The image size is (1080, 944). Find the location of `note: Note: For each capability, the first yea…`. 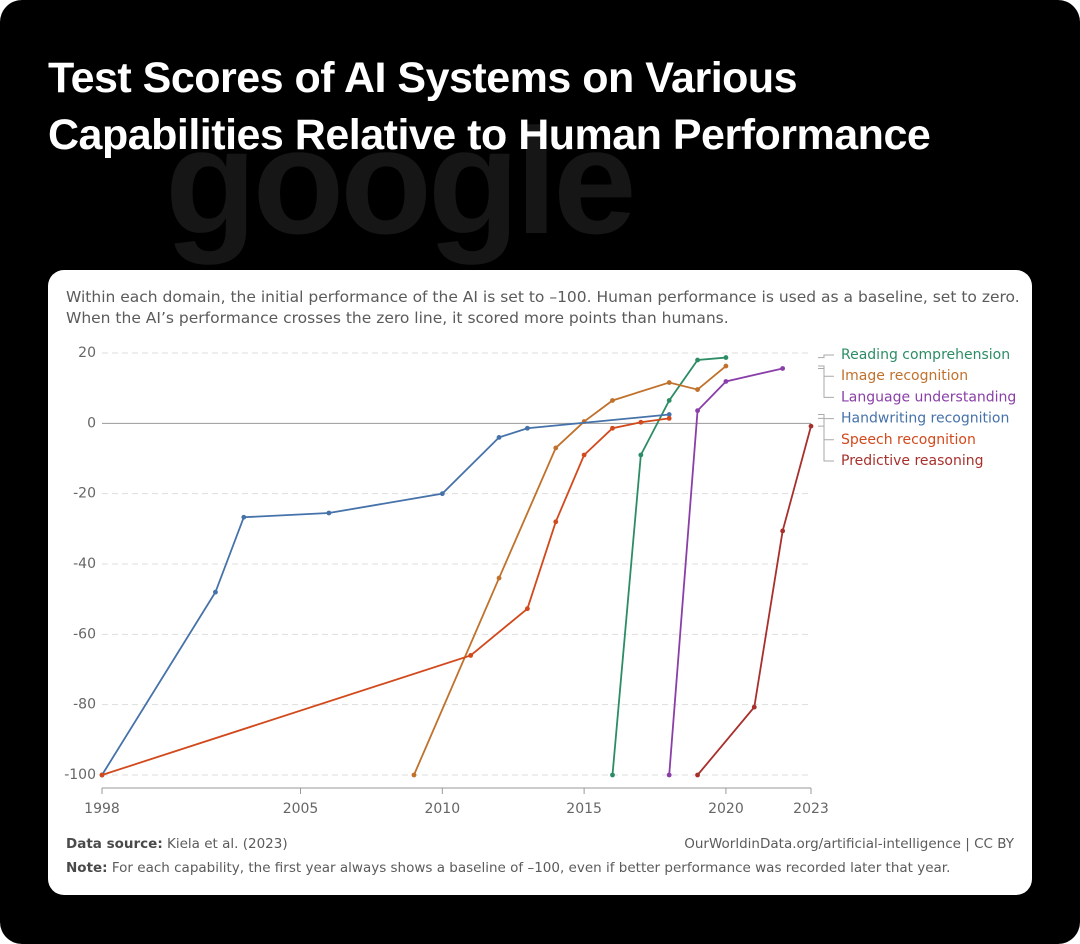

note: Note: For each capability, the first yea… is located at coordinates (508, 868).